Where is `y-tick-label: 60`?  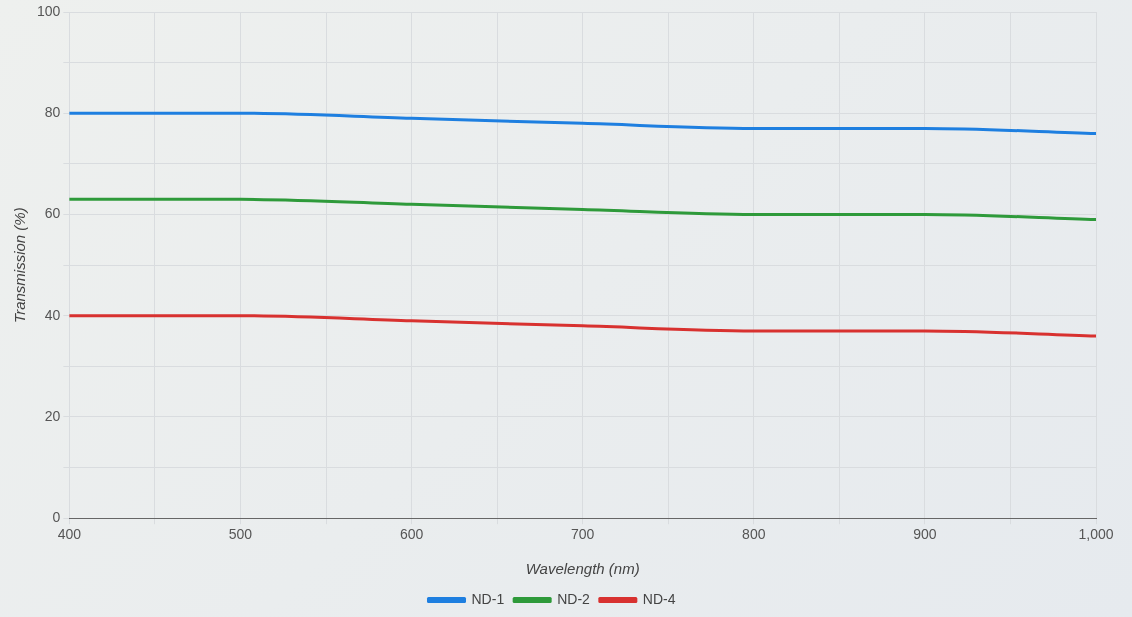 y-tick-label: 60 is located at coordinates (52, 213).